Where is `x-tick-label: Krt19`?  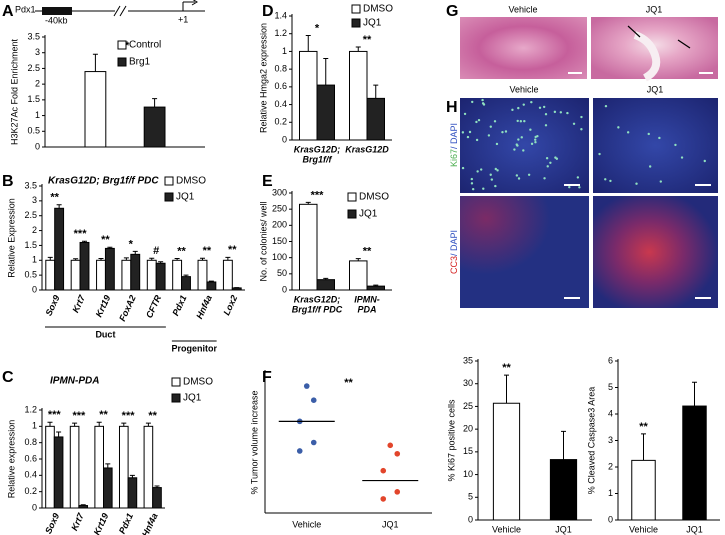 x-tick-label: Krt19 is located at coordinates (101, 523).